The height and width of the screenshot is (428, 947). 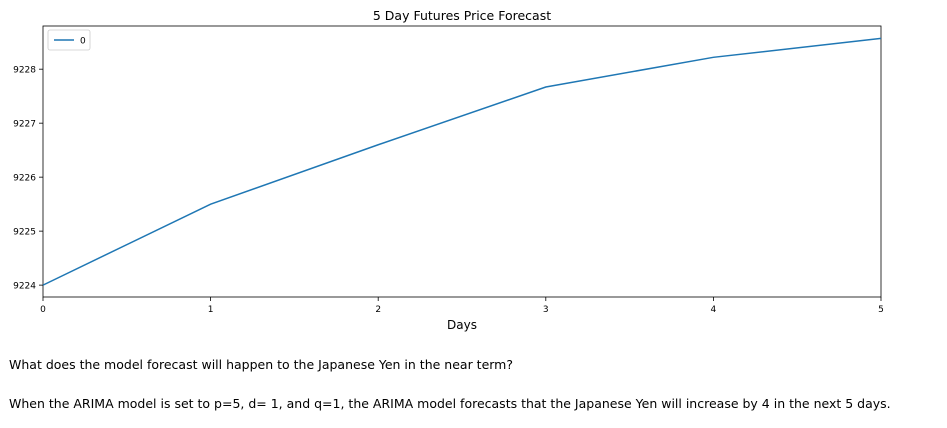 What do you see at coordinates (546, 310) in the screenshot?
I see `x-tick-label: 3` at bounding box center [546, 310].